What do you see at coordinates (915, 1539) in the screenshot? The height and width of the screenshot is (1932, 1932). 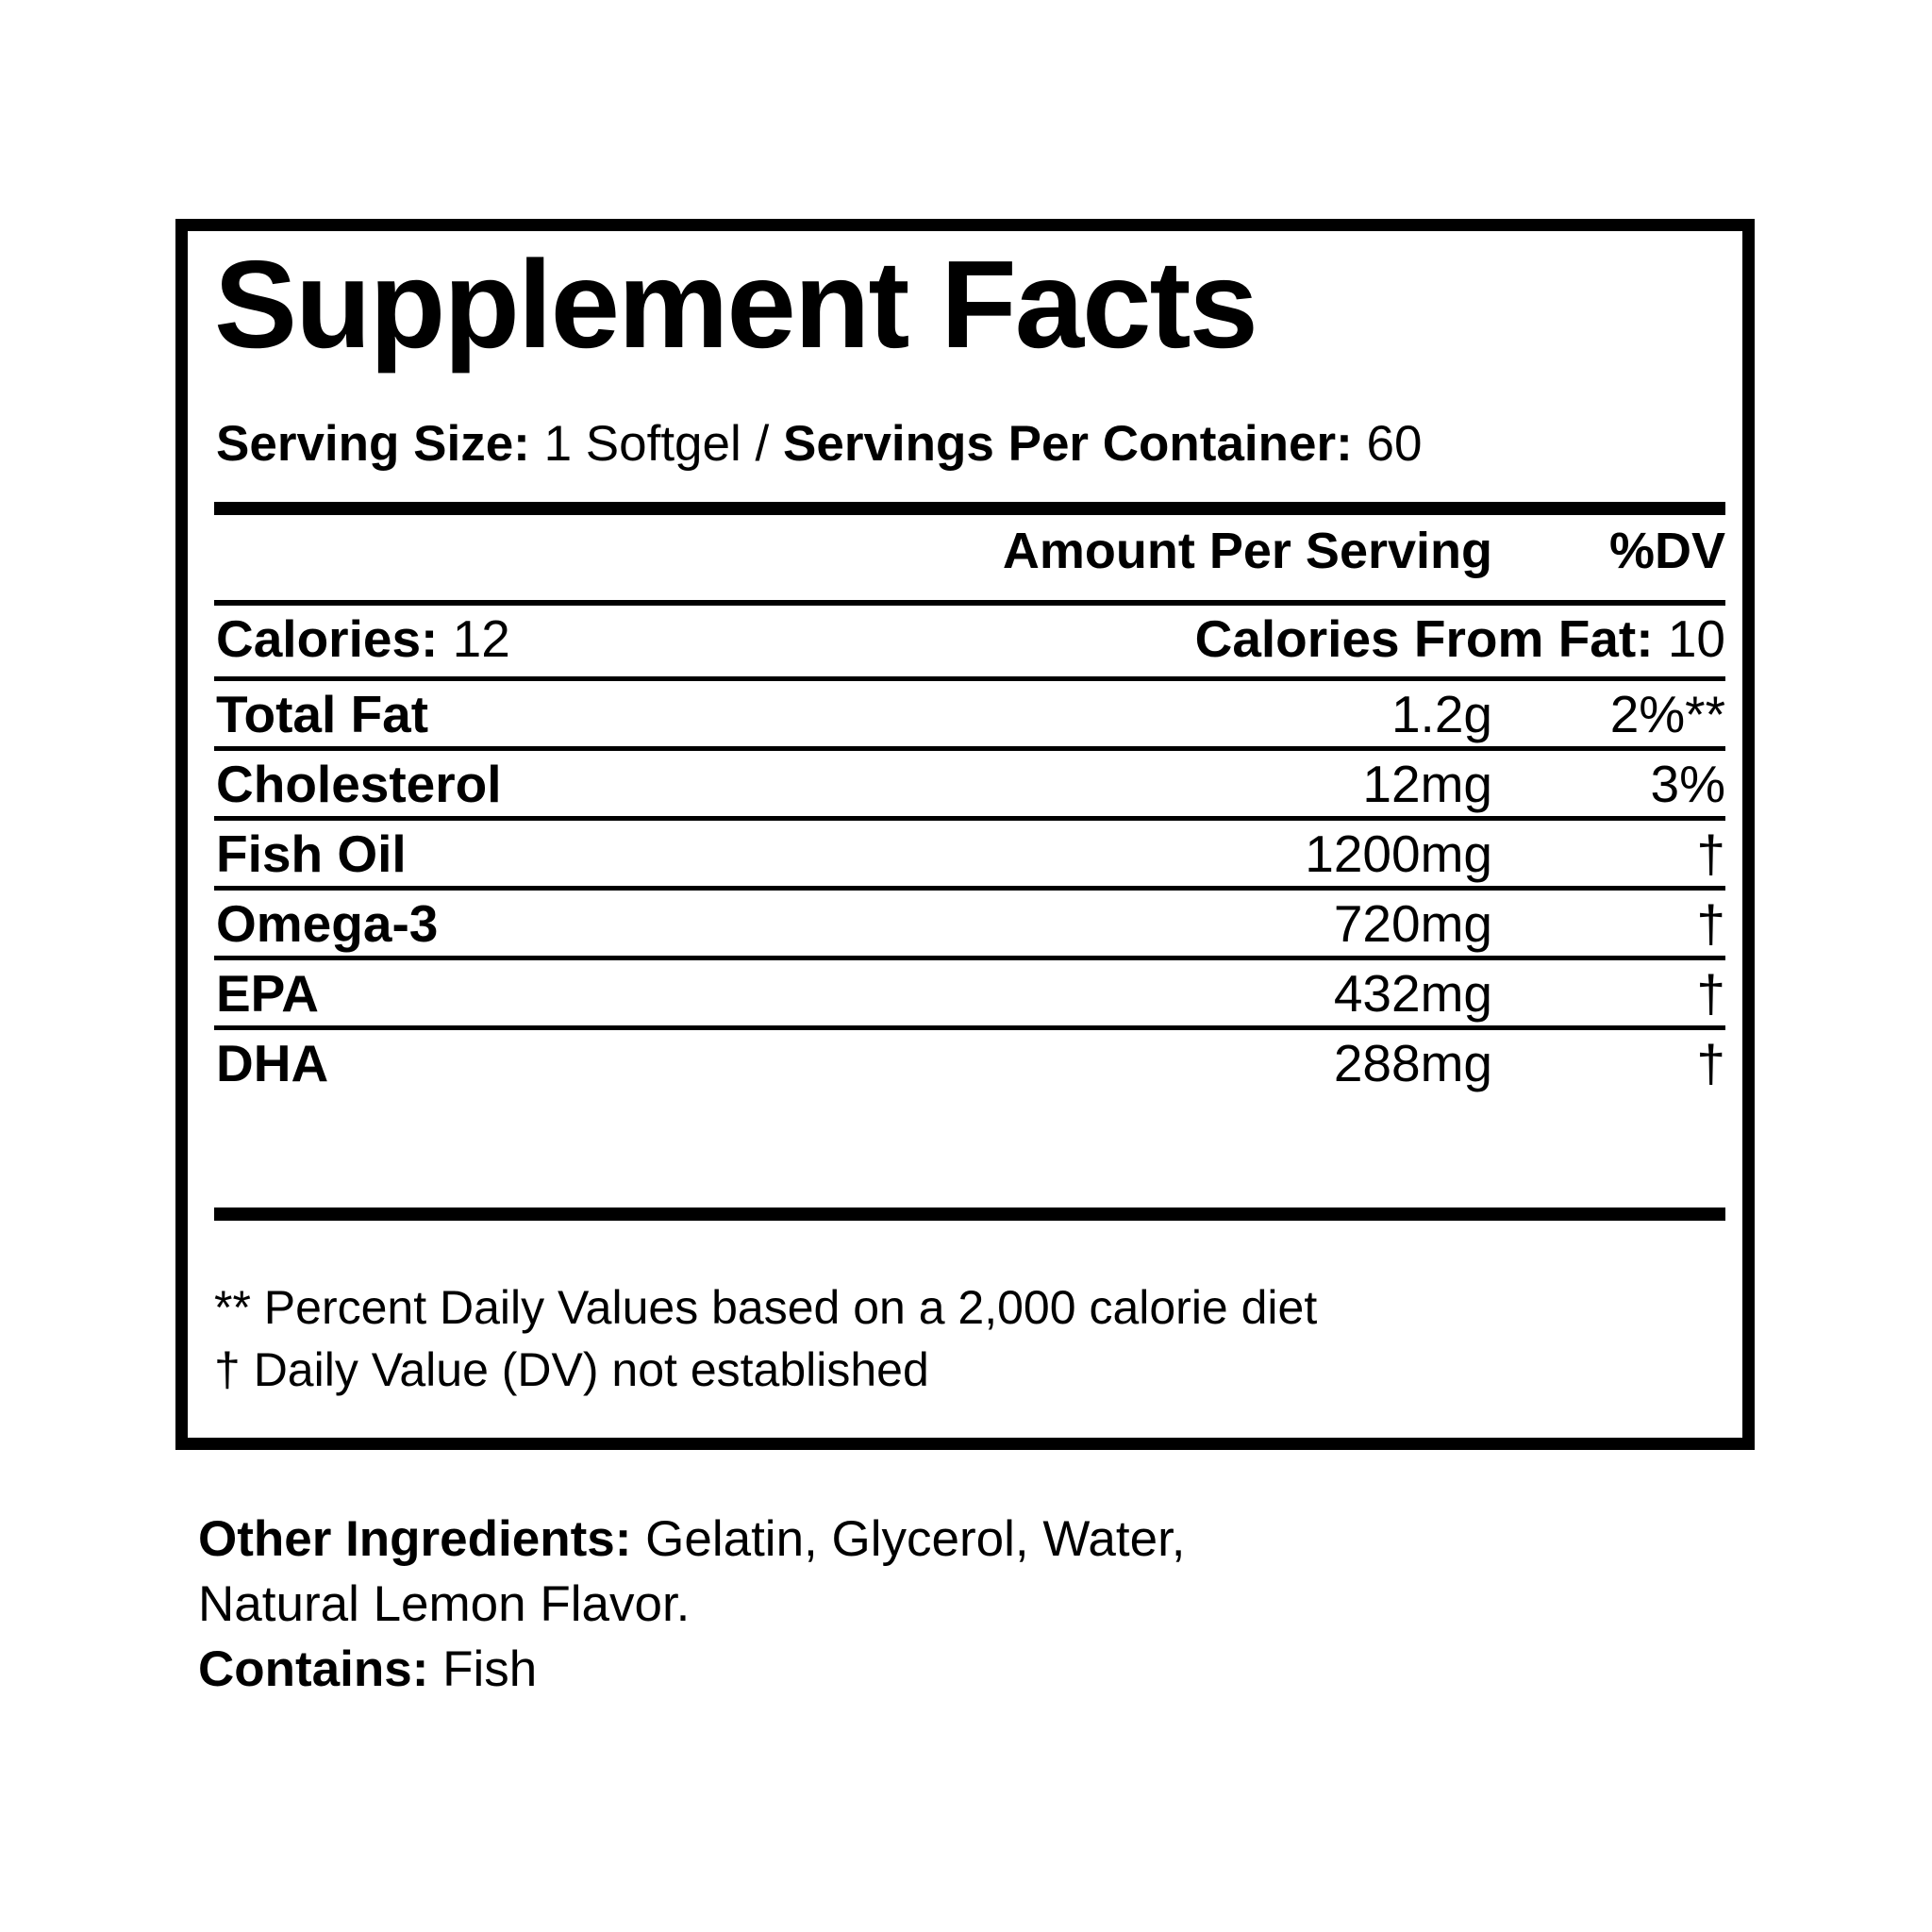 I see `other-ingredients-value-line-1: Gelatin, Glycerol, Water,` at bounding box center [915, 1539].